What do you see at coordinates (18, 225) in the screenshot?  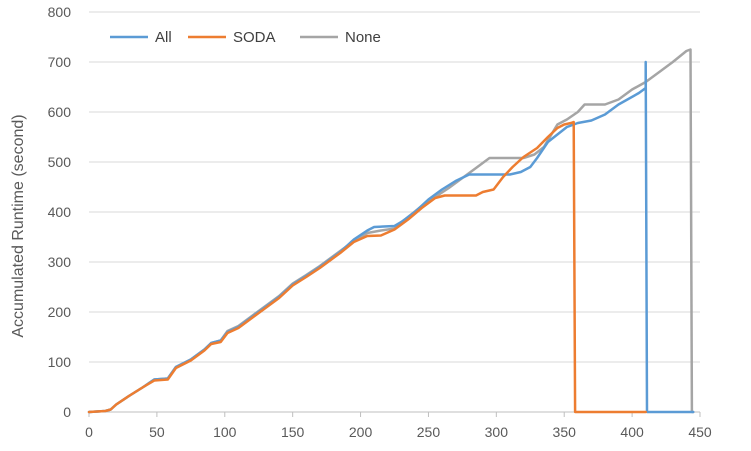 I see `y-axis-title: Accumulated Runtime (second)` at bounding box center [18, 225].